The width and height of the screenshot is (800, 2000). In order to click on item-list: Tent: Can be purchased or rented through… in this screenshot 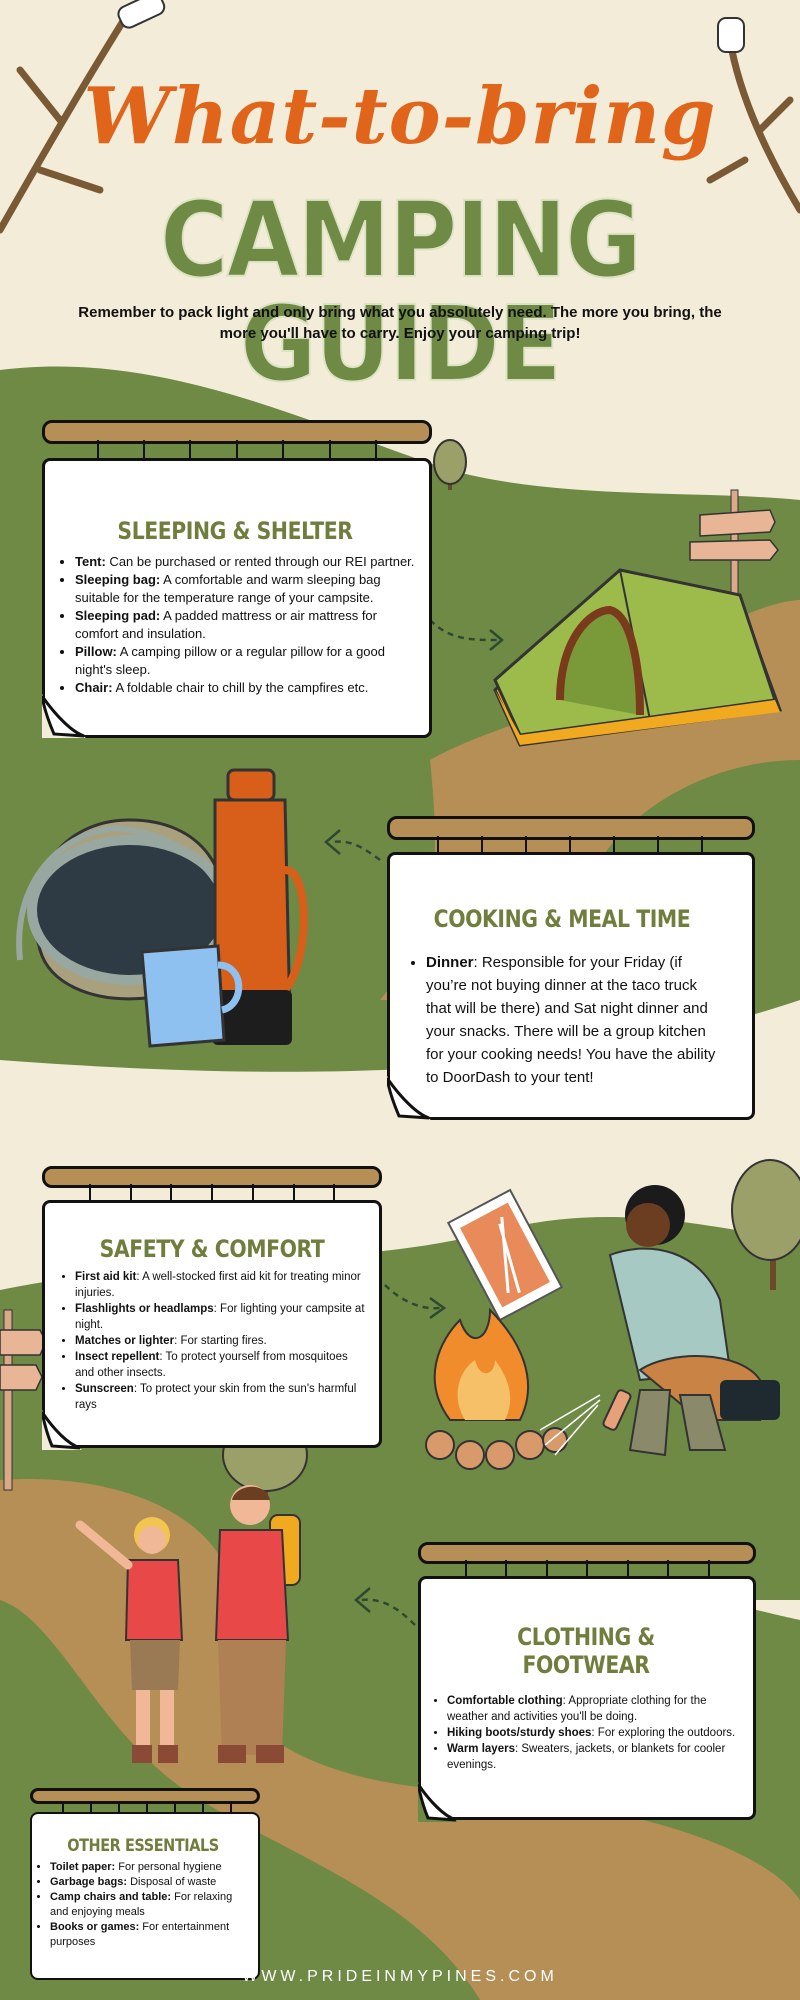, I will do `click(235, 625)`.